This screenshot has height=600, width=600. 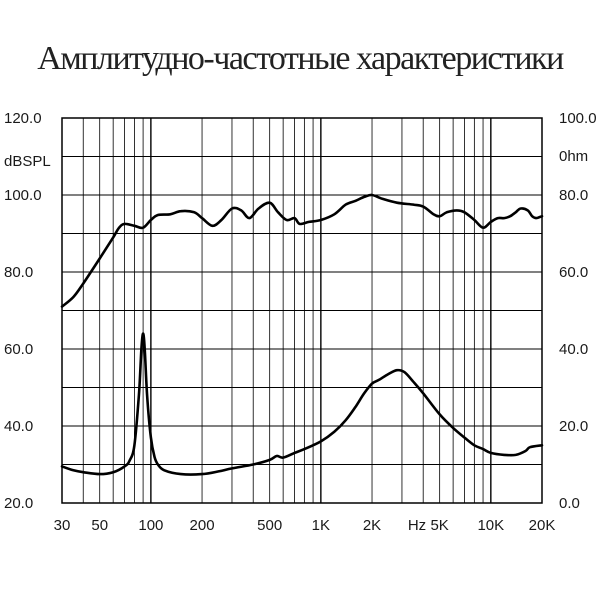 What do you see at coordinates (439, 525) in the screenshot?
I see `x-tick-label: 5K` at bounding box center [439, 525].